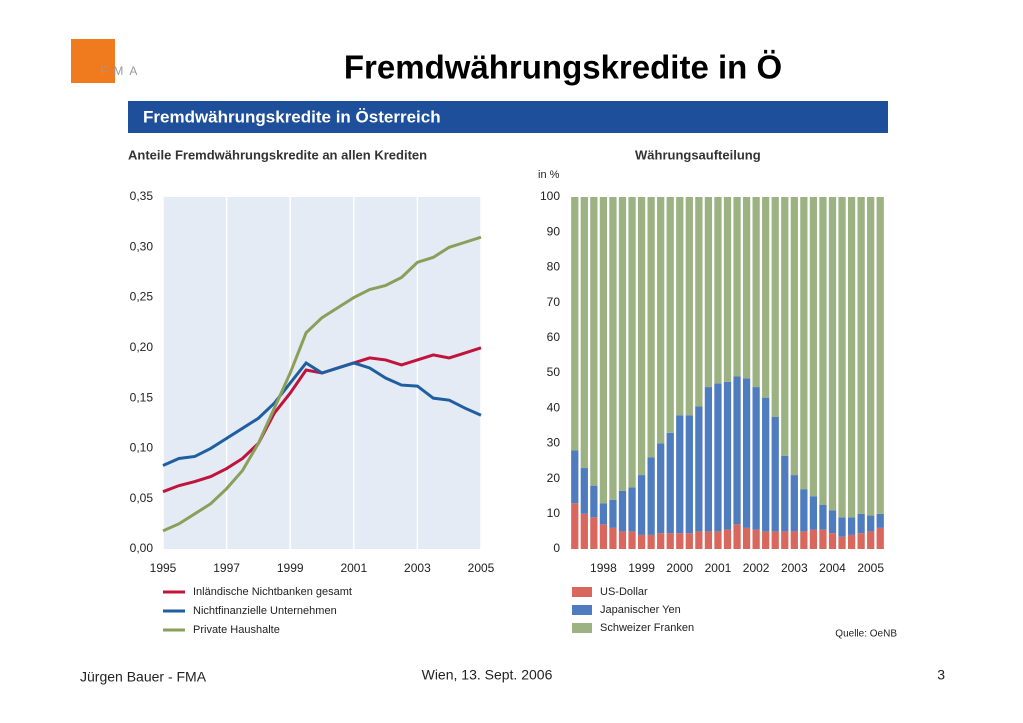  I want to click on footer-center: Wien, 13. Sept. 2006, so click(487, 675).